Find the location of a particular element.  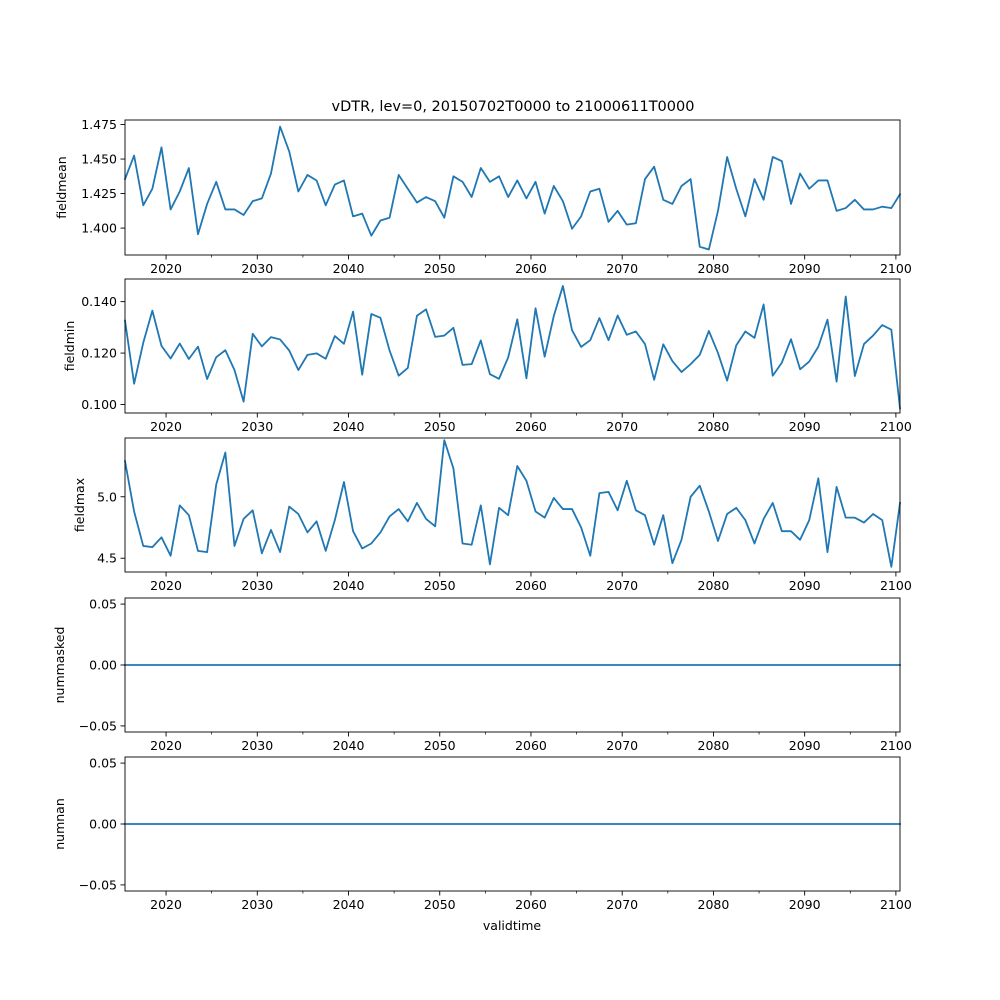

y-tick-label-nummasked: 0.05 is located at coordinates (103, 604).